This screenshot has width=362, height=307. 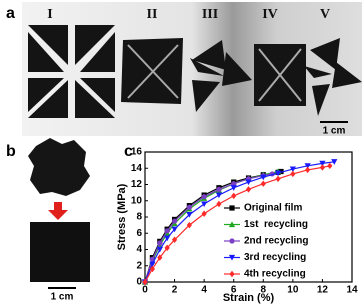 What do you see at coordinates (49, 14) in the screenshot?
I see `sample-label: I` at bounding box center [49, 14].